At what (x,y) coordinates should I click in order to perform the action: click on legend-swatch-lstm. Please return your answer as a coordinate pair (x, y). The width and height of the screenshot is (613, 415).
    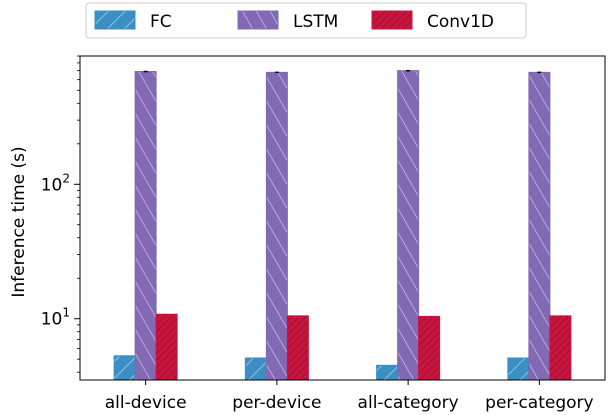
    Looking at the image, I should click on (258, 20).